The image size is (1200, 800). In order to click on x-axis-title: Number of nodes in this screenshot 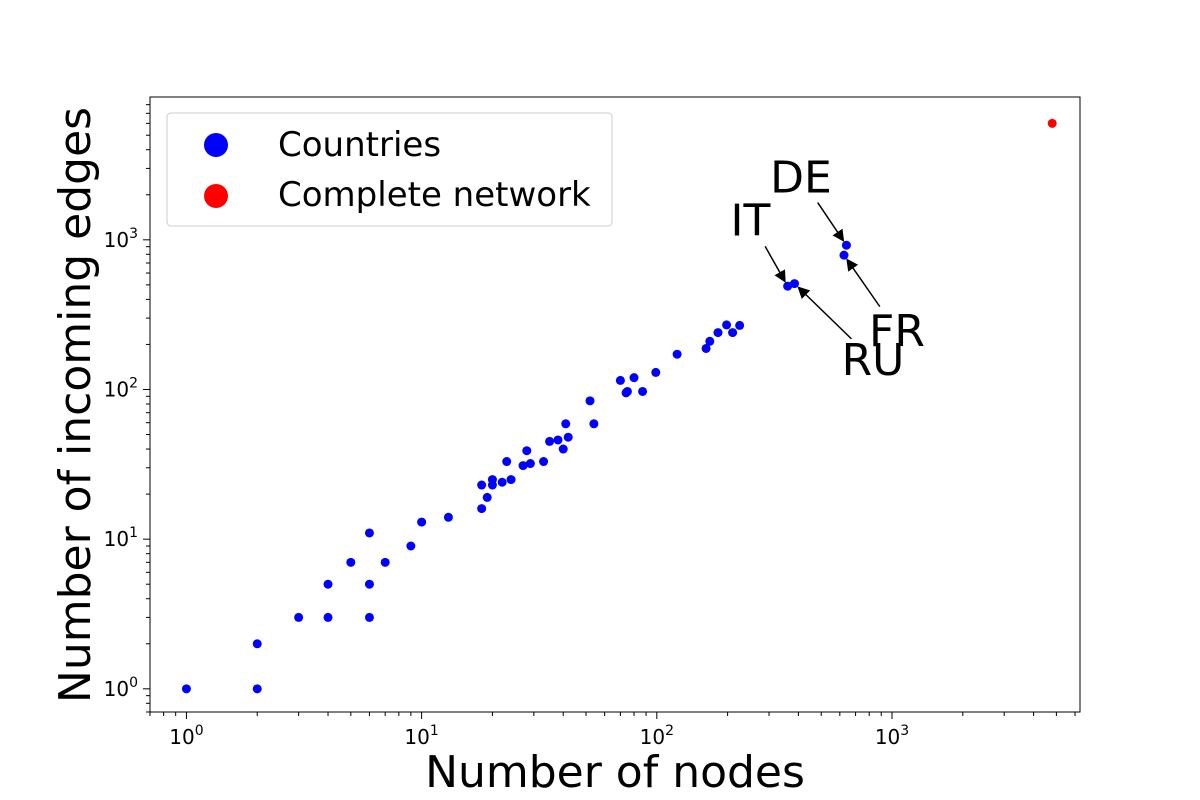, I will do `click(615, 772)`.